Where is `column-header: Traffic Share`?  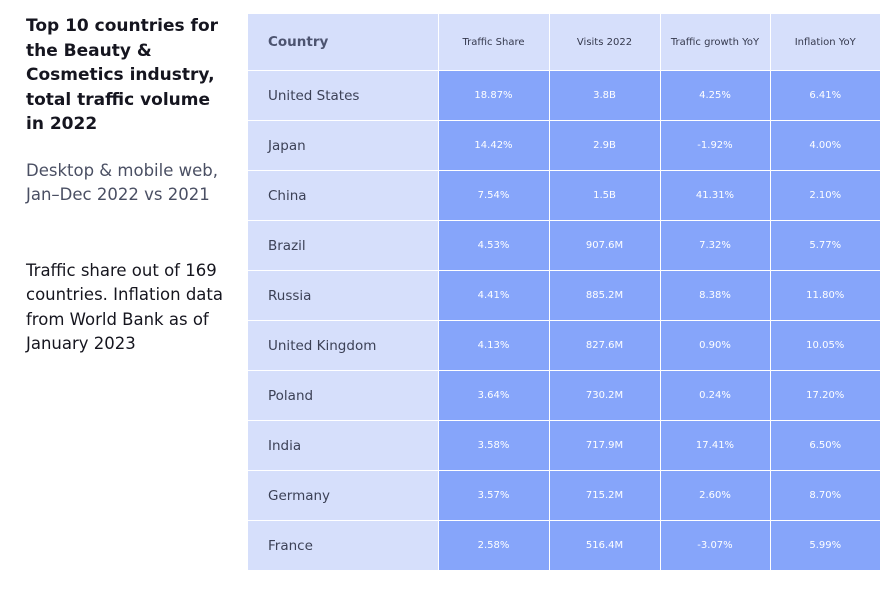
column-header: Traffic Share is located at coordinates (494, 42).